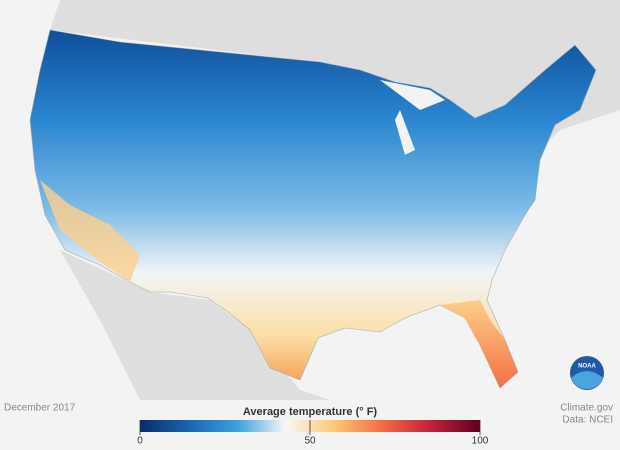  What do you see at coordinates (310, 412) in the screenshot?
I see `legend-title: Average temperature (° F)` at bounding box center [310, 412].